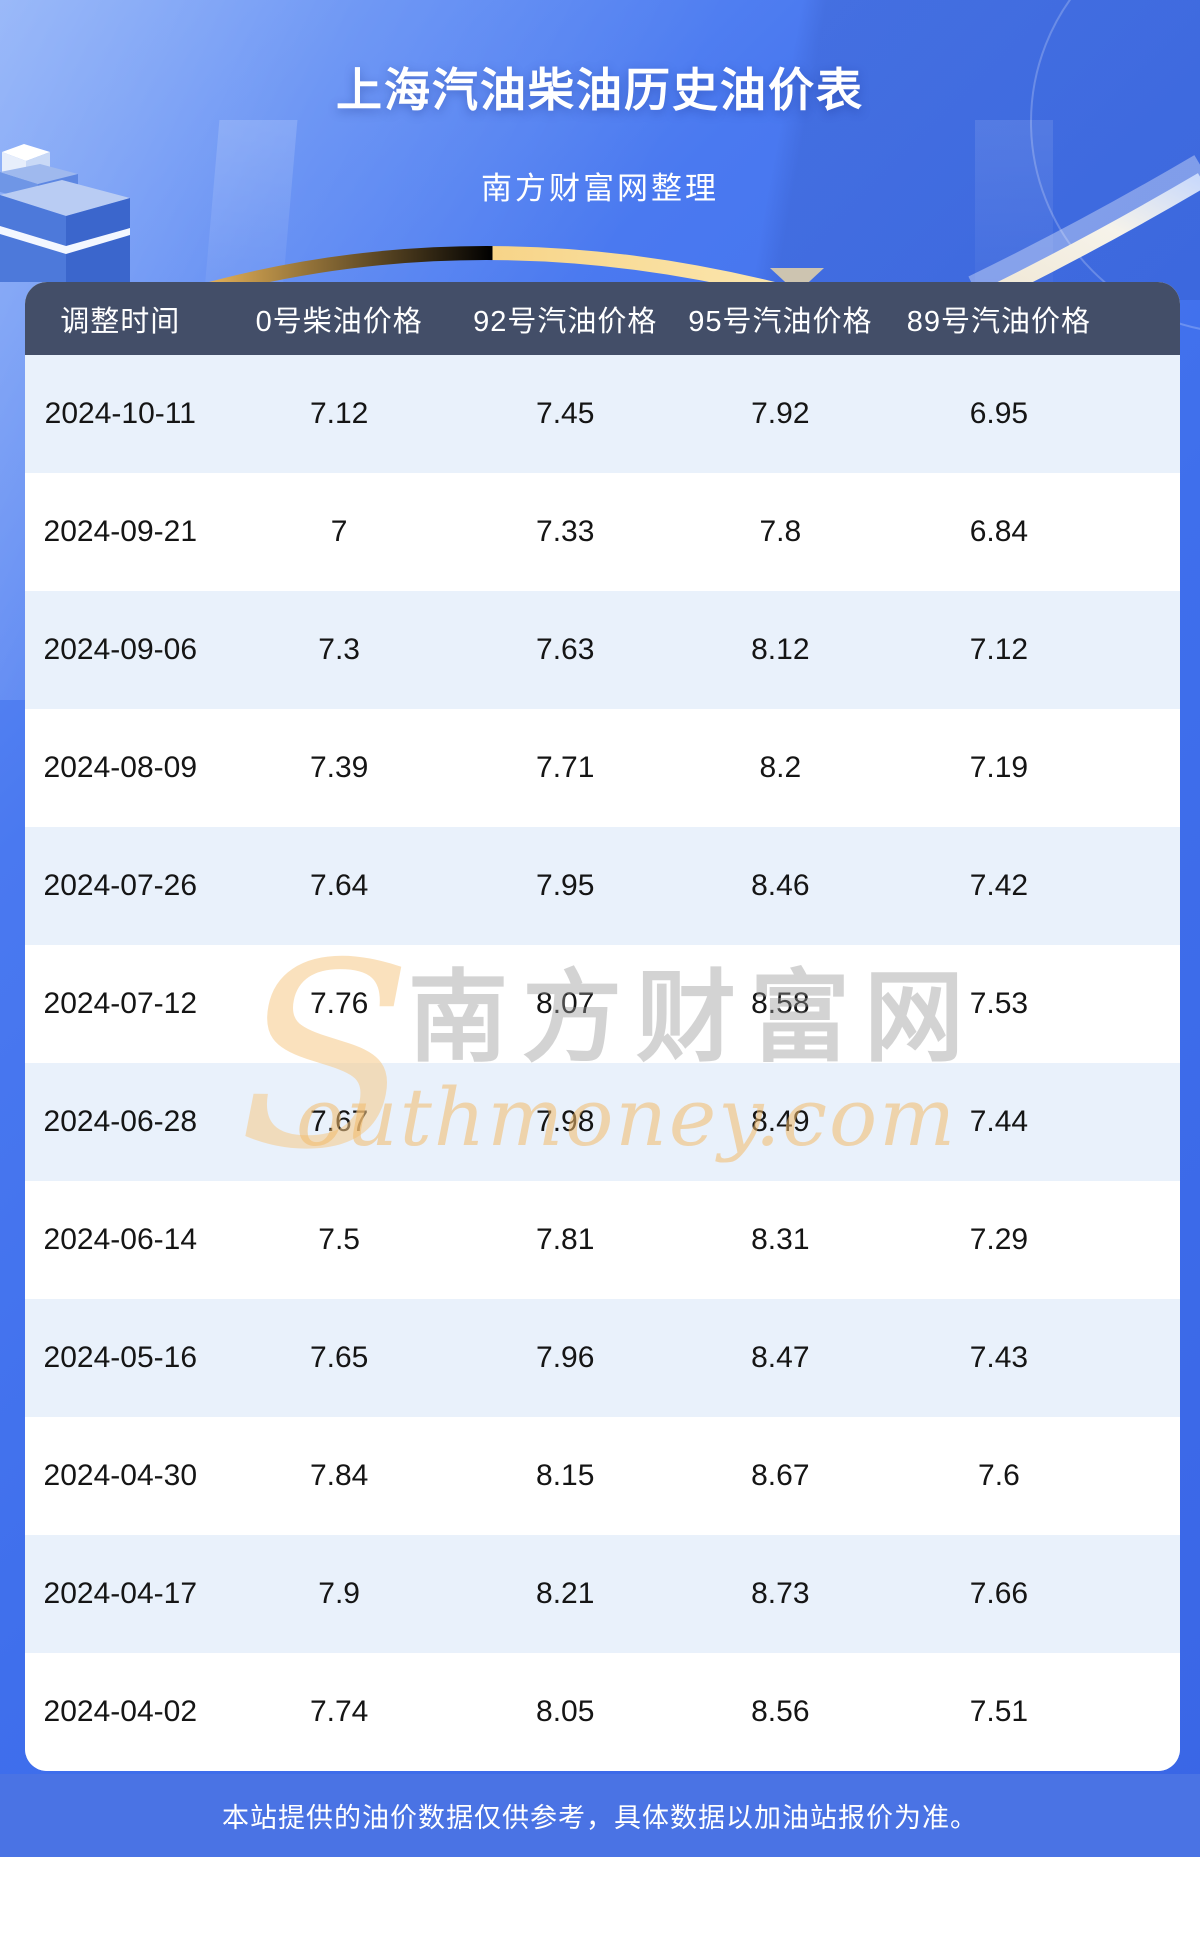 The height and width of the screenshot is (1940, 1200). Describe the element at coordinates (120, 531) in the screenshot. I see `date-cell: 2024-09-21` at that location.